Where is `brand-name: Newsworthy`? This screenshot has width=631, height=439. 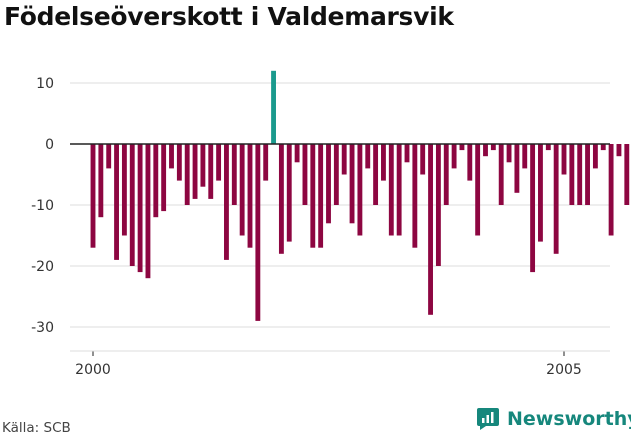
brand-name: Newsworthy is located at coordinates (569, 419).